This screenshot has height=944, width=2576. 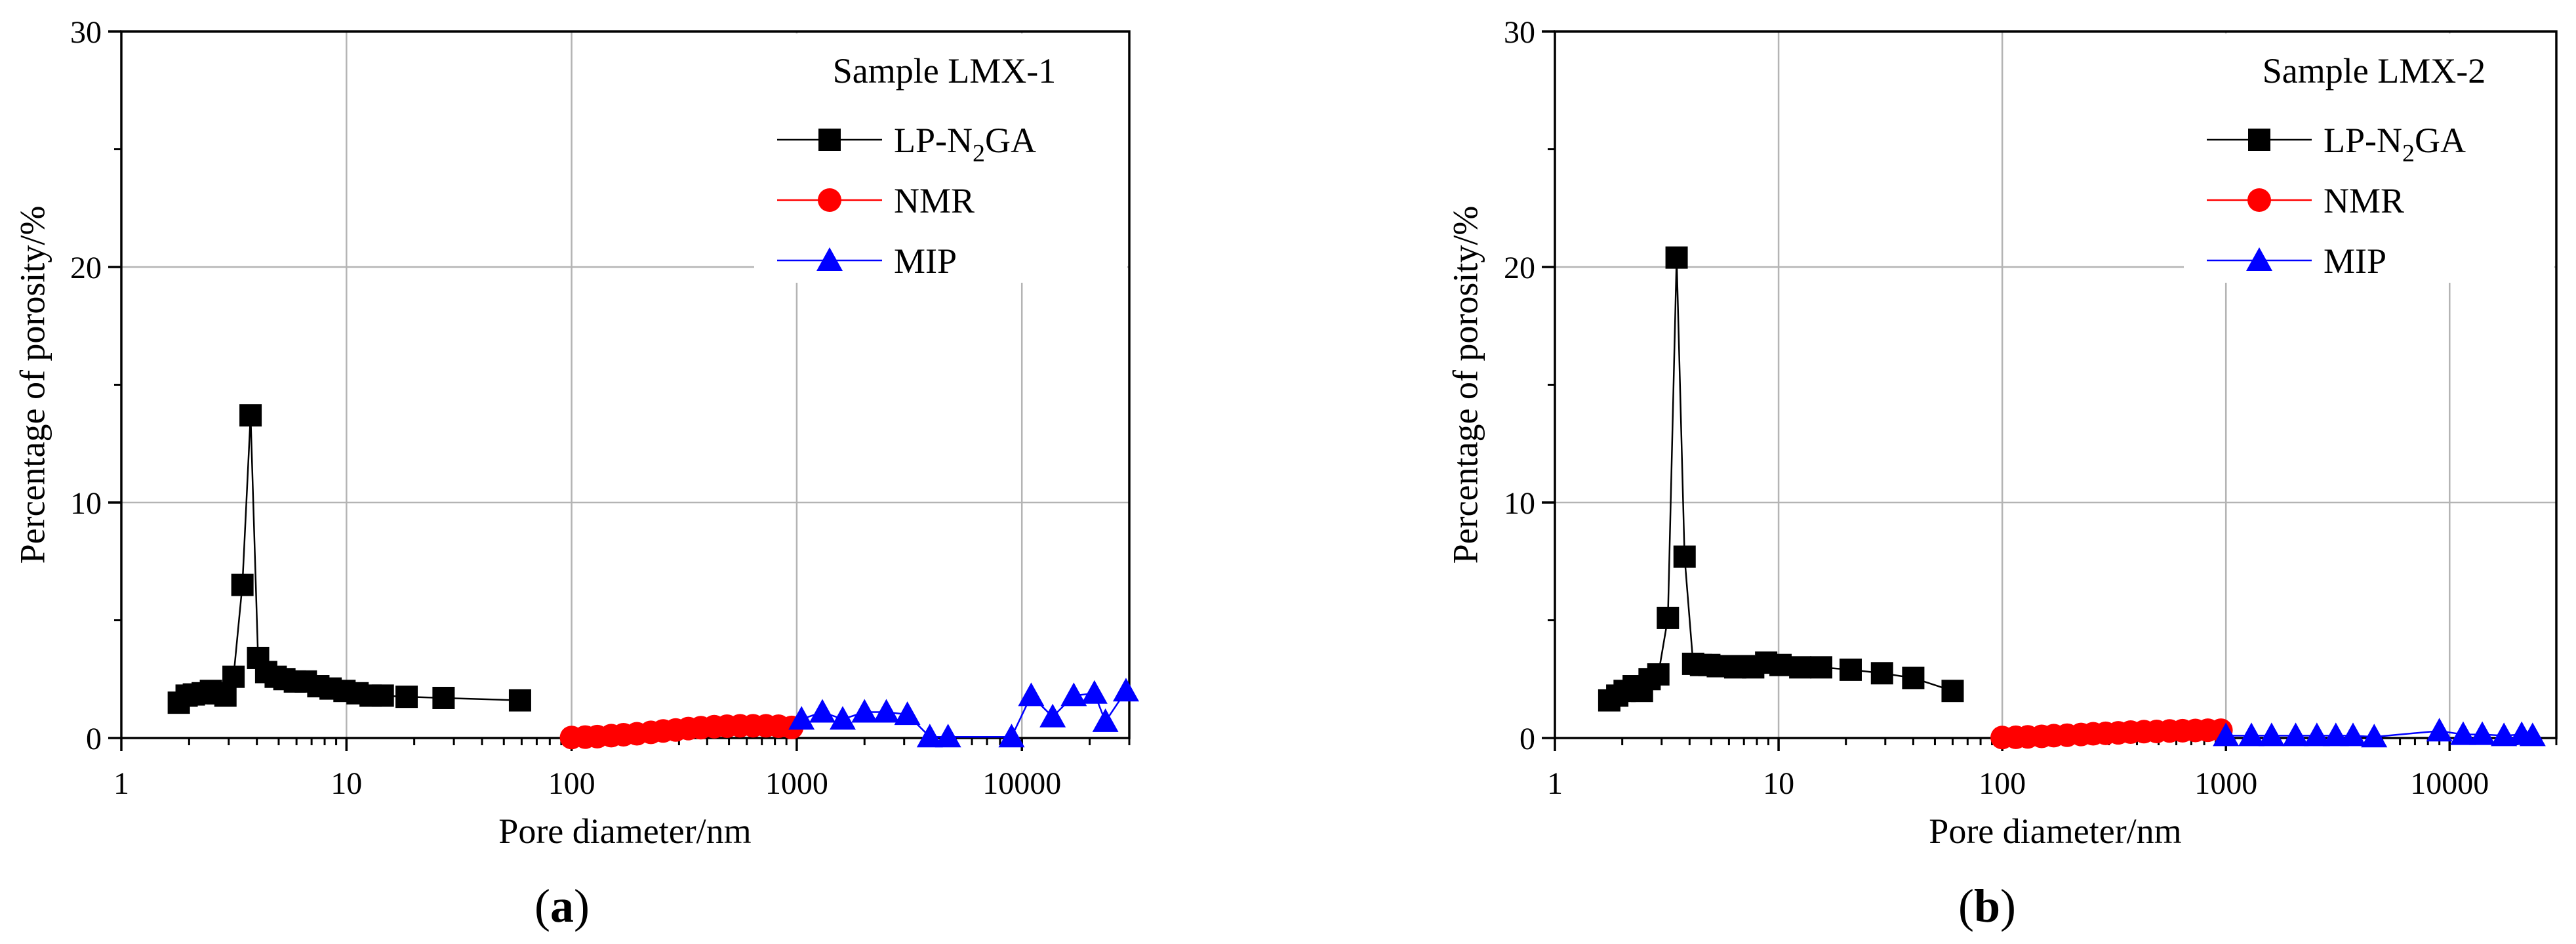 I want to click on panel-label: (a), so click(x=562, y=906).